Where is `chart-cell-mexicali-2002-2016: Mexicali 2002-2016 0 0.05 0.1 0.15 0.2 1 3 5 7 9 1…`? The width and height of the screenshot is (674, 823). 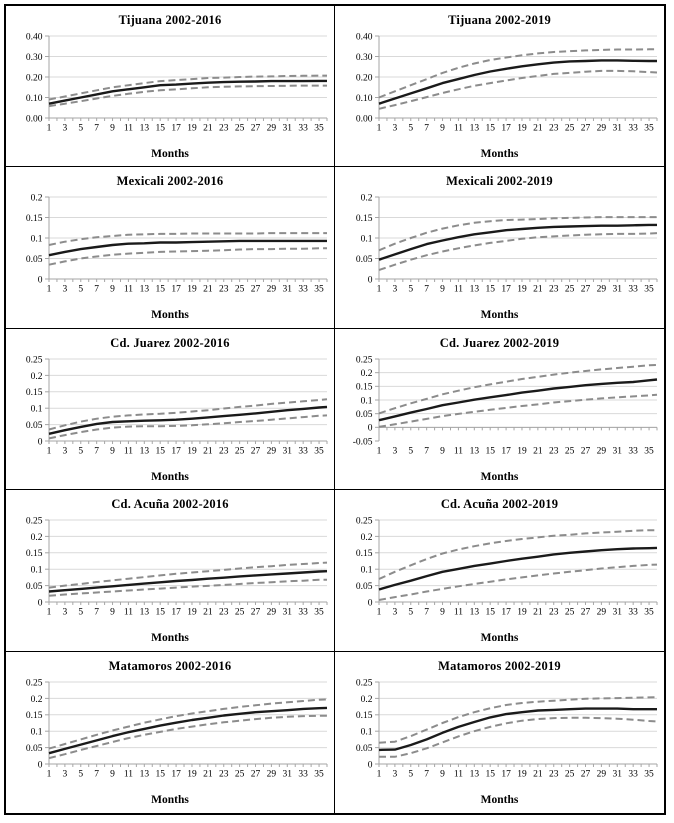
chart-cell-mexicali-2002-2016: Mexicali 2002-2016 0 0.05 0.1 0.15 0.2 1 3 5 7 9 1… is located at coordinates (170, 248).